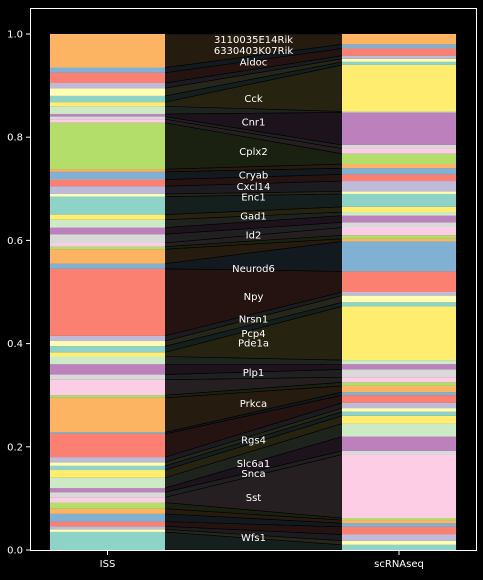 The width and height of the screenshot is (483, 580). I want to click on gene-label: Aldoc, so click(254, 62).